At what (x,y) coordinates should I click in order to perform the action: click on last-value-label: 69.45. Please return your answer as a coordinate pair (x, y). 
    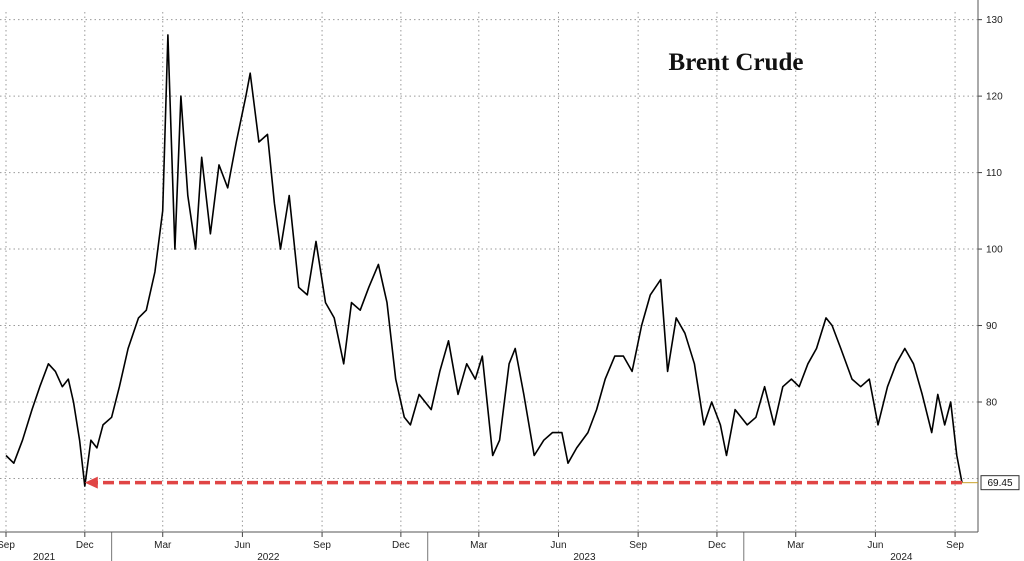
    Looking at the image, I should click on (999, 483).